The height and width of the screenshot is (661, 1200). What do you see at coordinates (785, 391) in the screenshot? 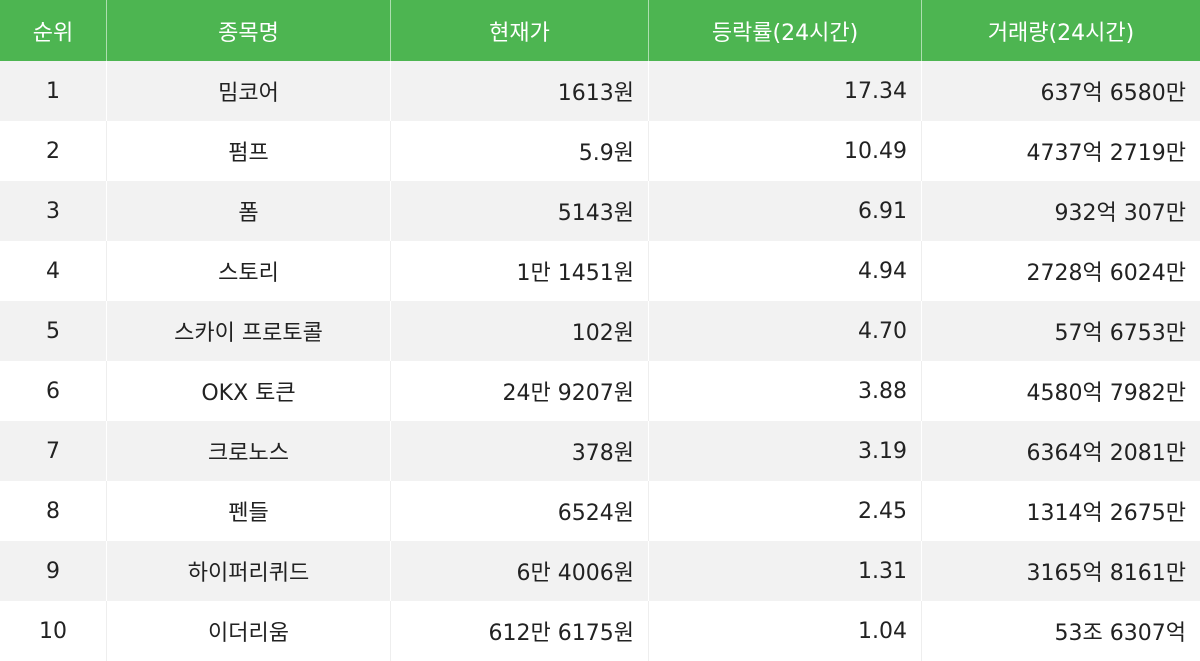
I see `change-rate-cell: 3.88` at bounding box center [785, 391].